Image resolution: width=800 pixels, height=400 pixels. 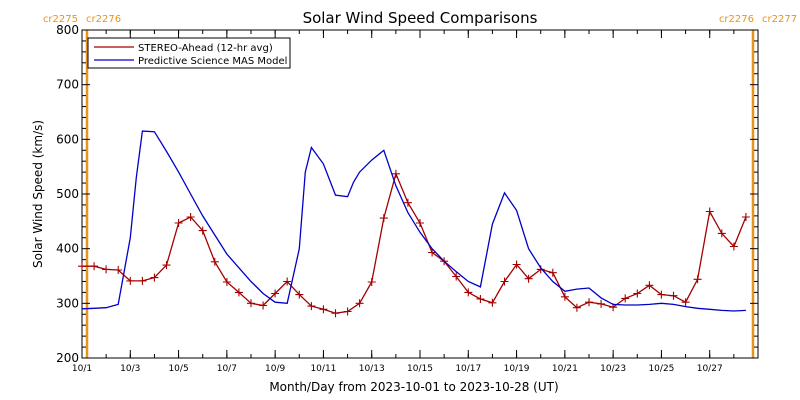 I want to click on legend-label-stereo: STEREO-Ahead (12-hr avg), so click(x=205, y=48).